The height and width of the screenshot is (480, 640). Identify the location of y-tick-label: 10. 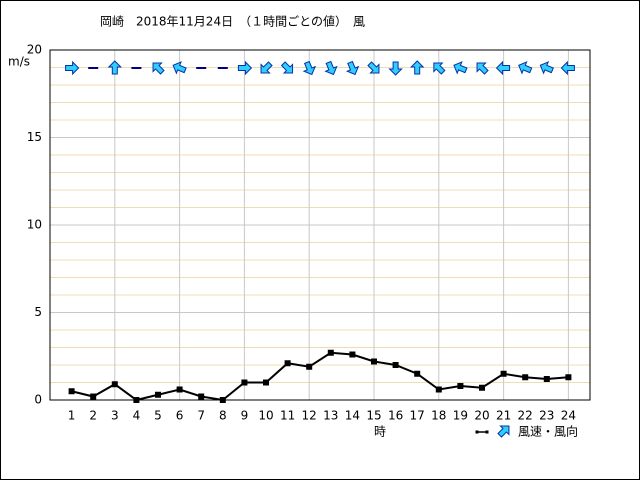
(34, 225).